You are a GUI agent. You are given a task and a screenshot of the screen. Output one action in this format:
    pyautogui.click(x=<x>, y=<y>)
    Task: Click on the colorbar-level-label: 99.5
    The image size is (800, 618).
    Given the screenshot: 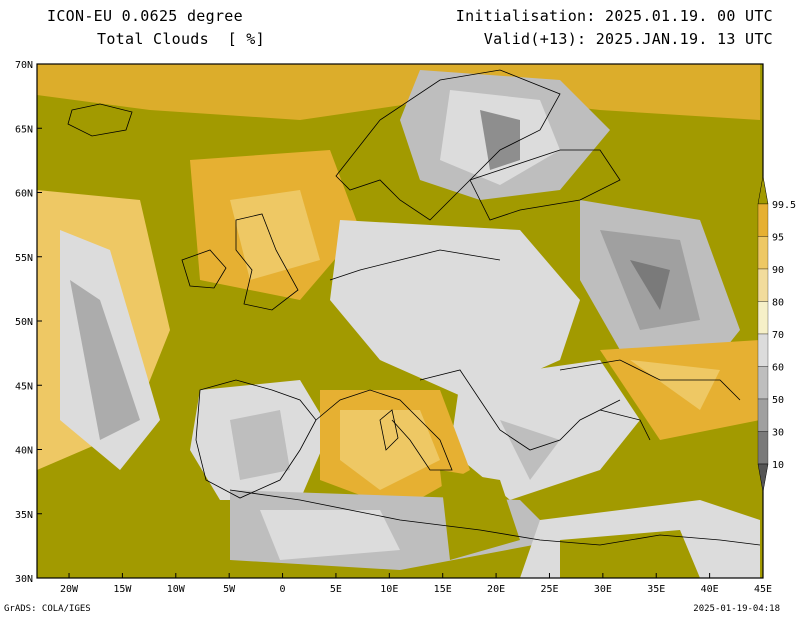 What is the action you would take?
    pyautogui.click(x=784, y=205)
    